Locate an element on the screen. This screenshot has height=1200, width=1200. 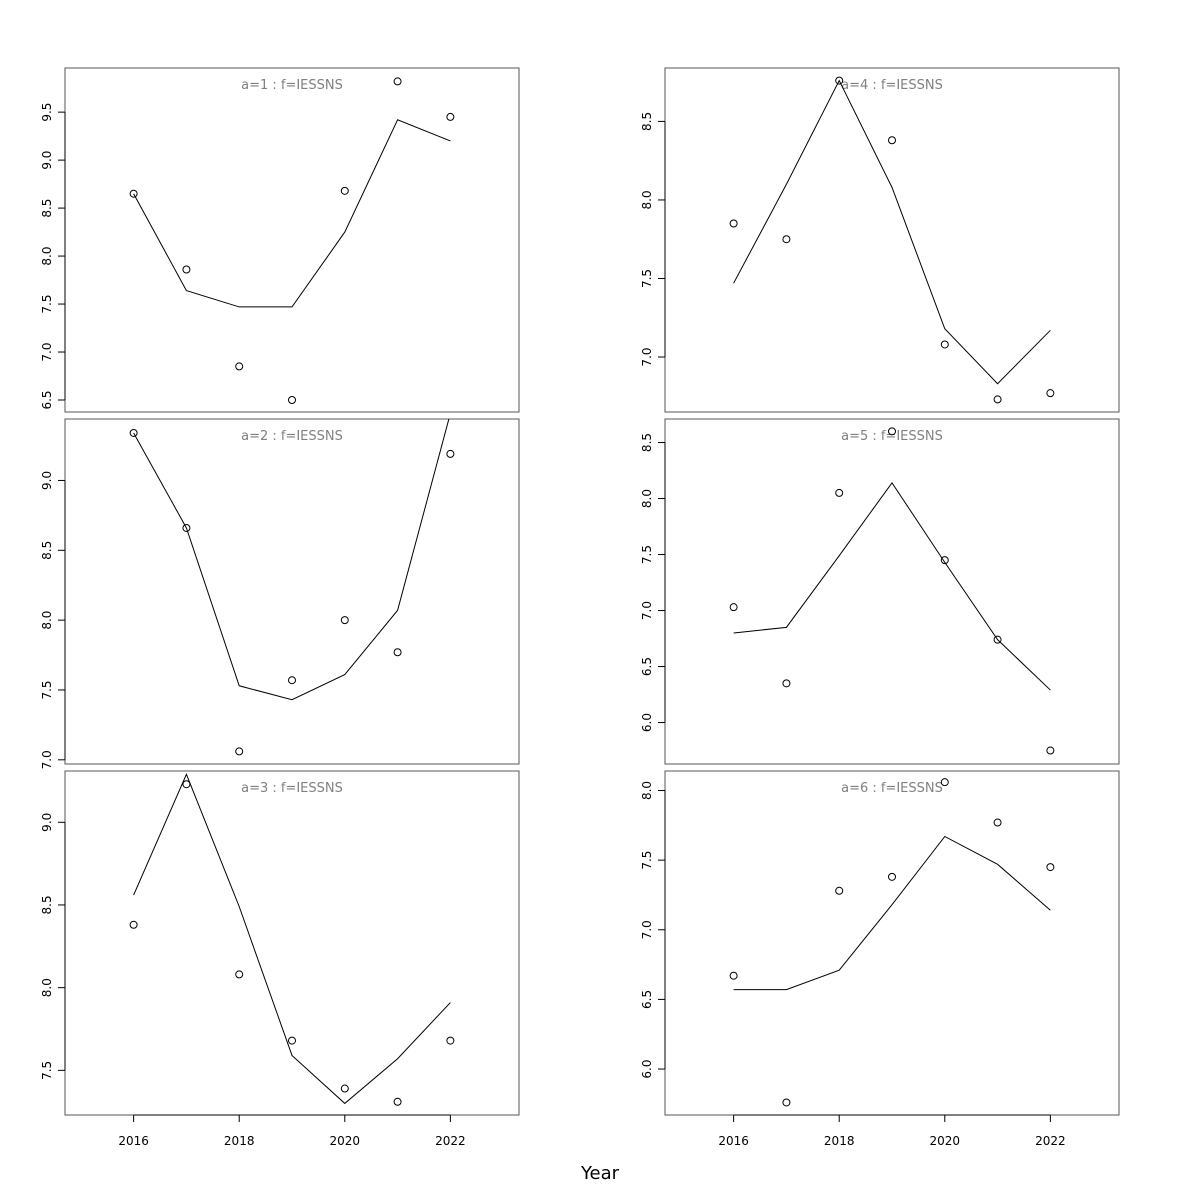
panel-title: a=1 : f=IESSNS is located at coordinates (292, 85).